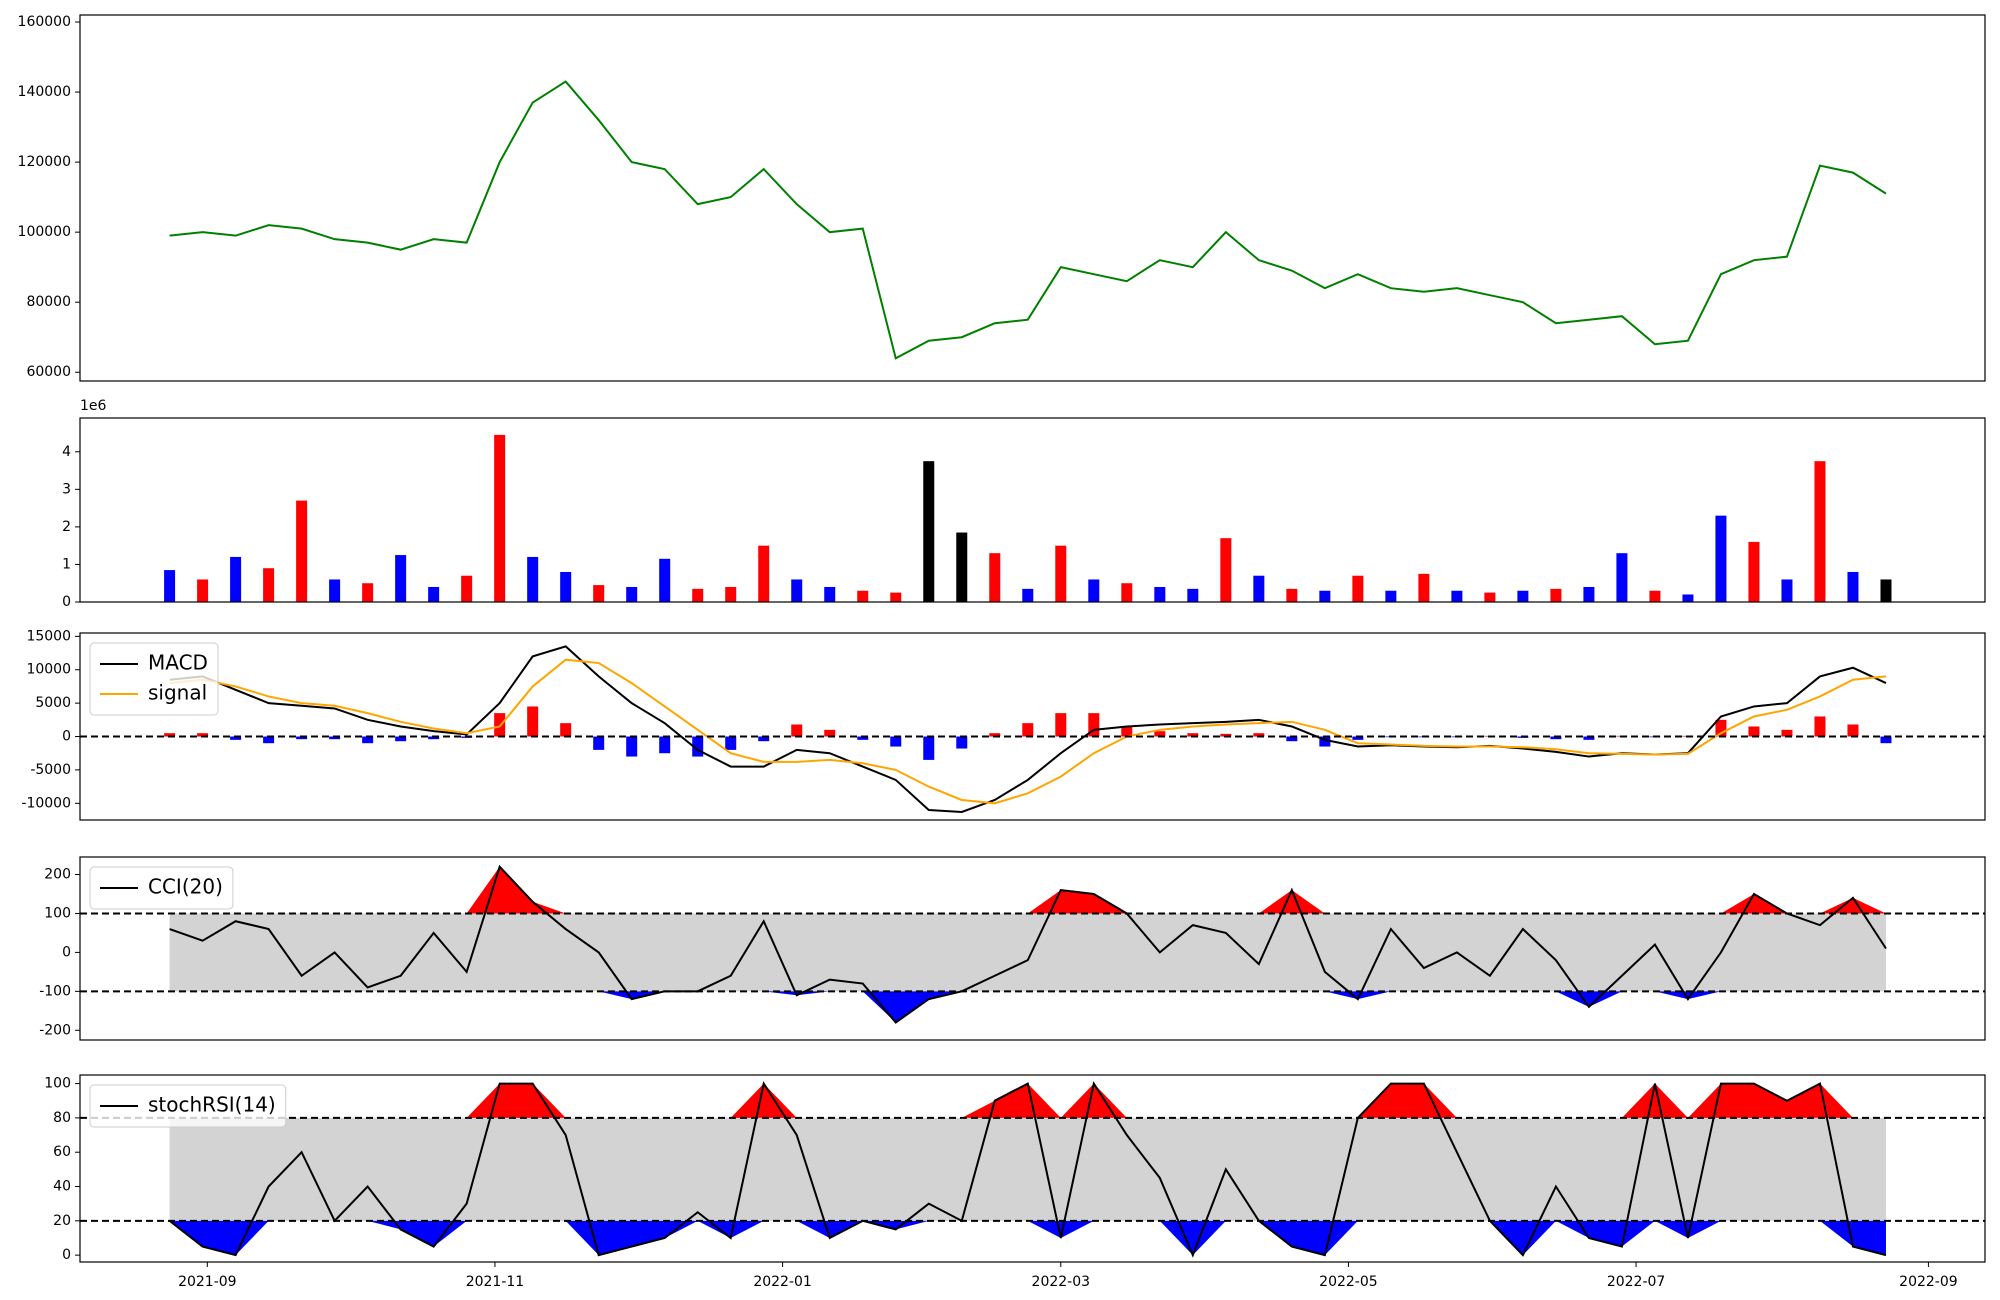 The width and height of the screenshot is (2000, 1300). What do you see at coordinates (66, 564) in the screenshot?
I see `y-tick-label: 1` at bounding box center [66, 564].